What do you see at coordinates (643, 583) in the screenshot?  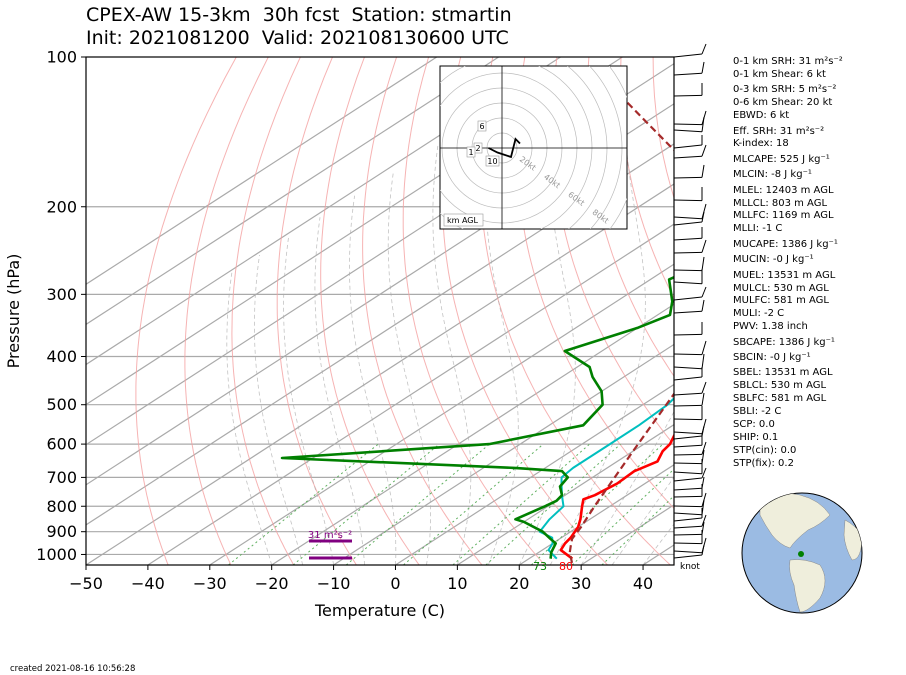 I see `x-tick-label: 40` at bounding box center [643, 583].